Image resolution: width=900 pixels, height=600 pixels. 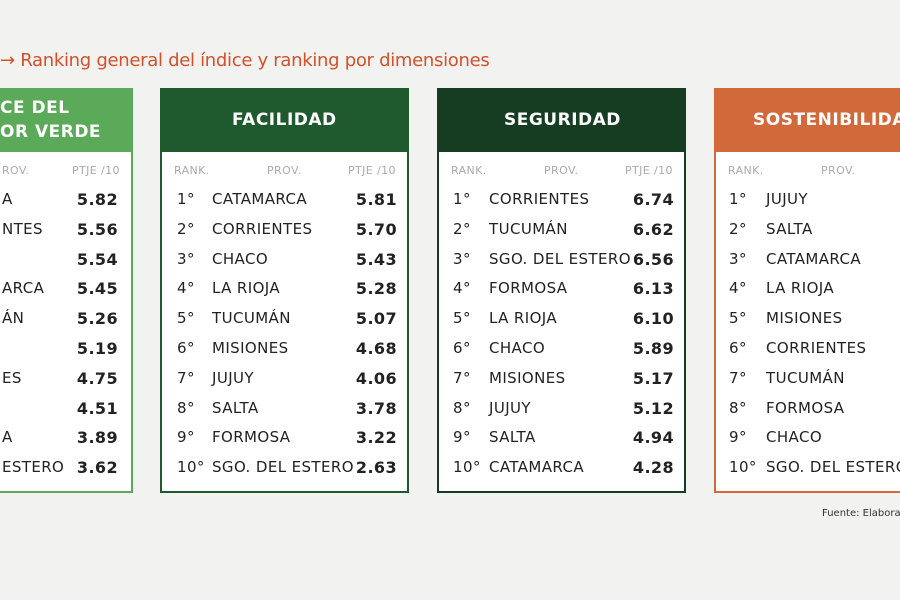 What do you see at coordinates (376, 348) in the screenshot?
I see `score: 4.68` at bounding box center [376, 348].